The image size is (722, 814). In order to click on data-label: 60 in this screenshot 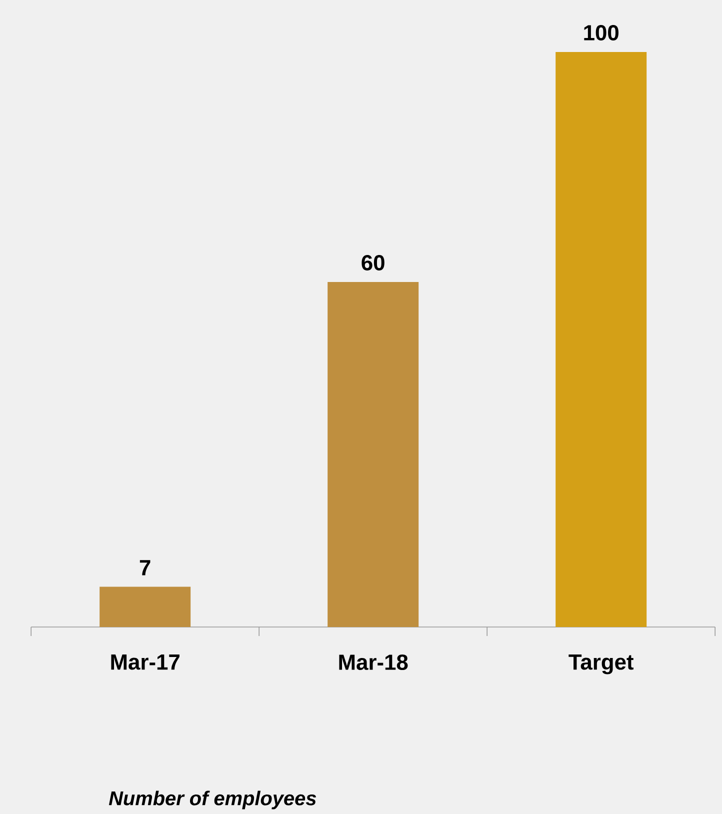, I will do `click(373, 262)`.